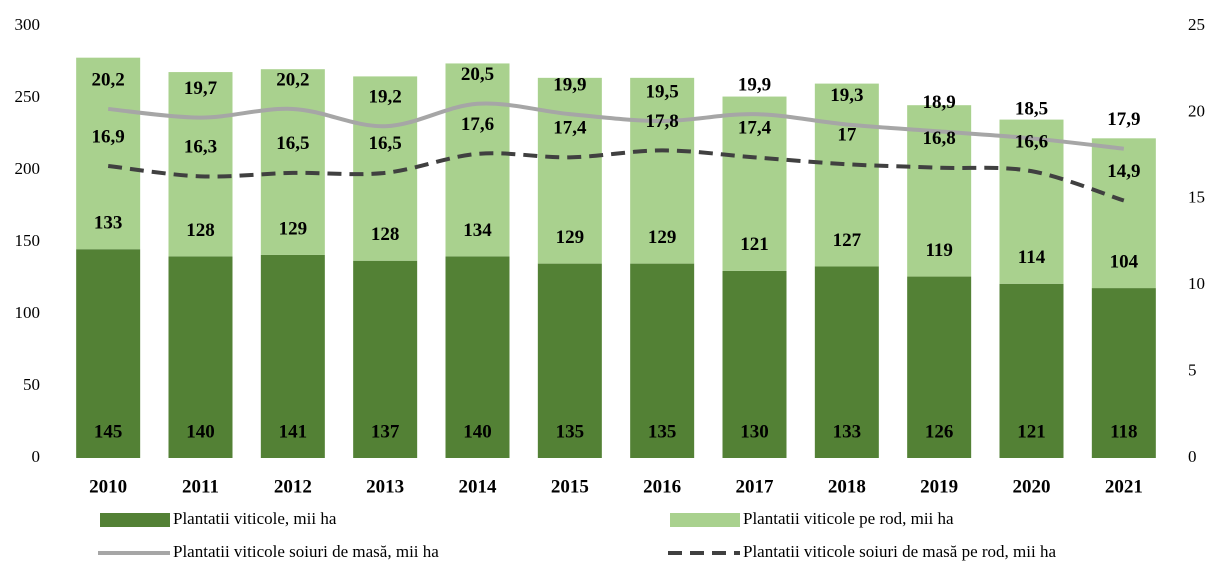  What do you see at coordinates (1032, 486) in the screenshot?
I see `x-tick-label: 2020` at bounding box center [1032, 486].